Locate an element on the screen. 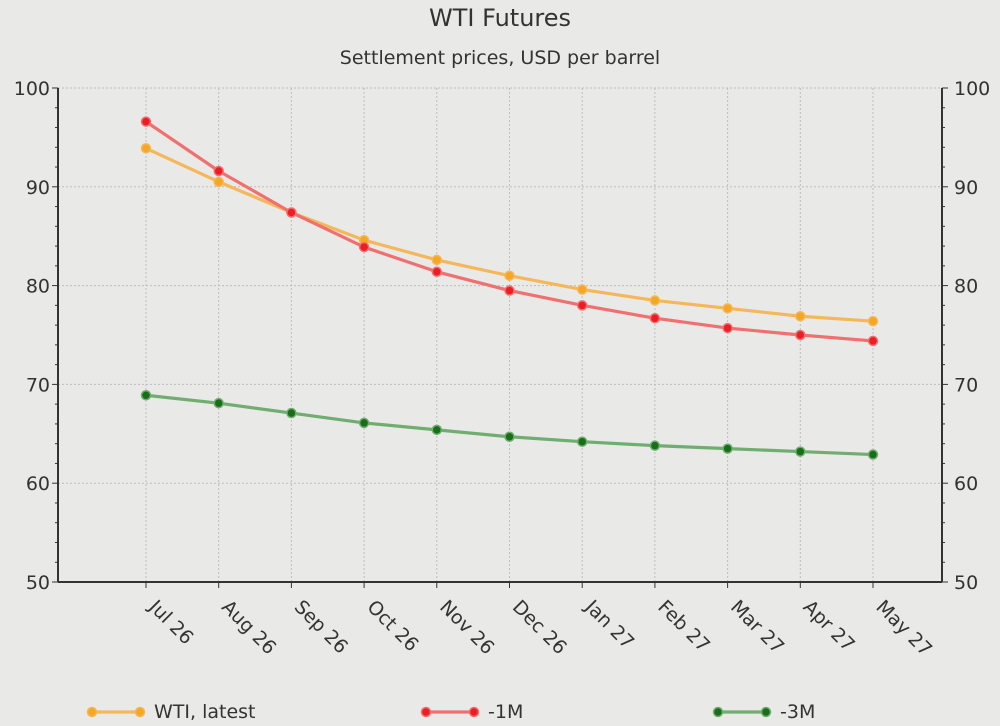 The height and width of the screenshot is (726, 1000). x-tick-label: Sep 26 is located at coordinates (321, 627).